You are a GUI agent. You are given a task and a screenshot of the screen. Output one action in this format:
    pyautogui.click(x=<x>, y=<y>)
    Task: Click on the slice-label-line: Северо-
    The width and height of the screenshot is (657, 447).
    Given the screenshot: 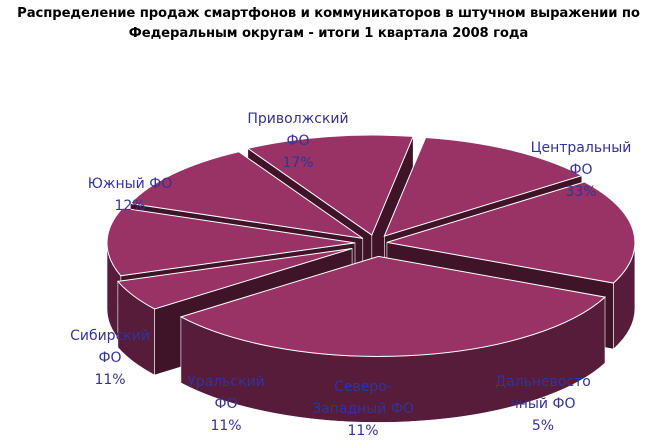 What is the action you would take?
    pyautogui.click(x=363, y=387)
    